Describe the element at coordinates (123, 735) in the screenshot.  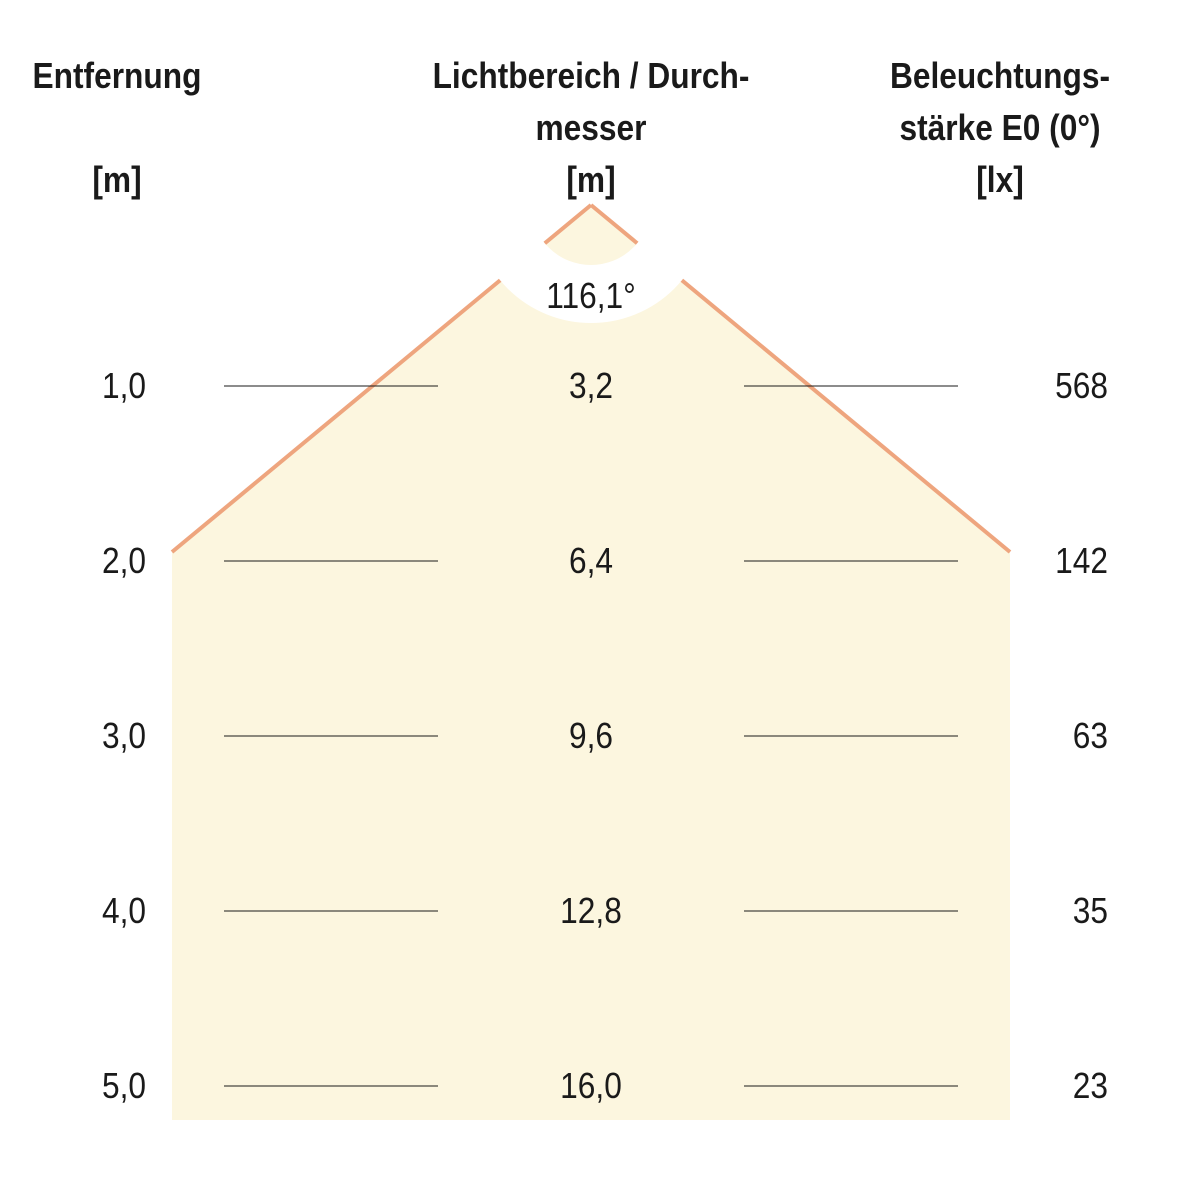
I see `distance-value: 3,0` at that location.